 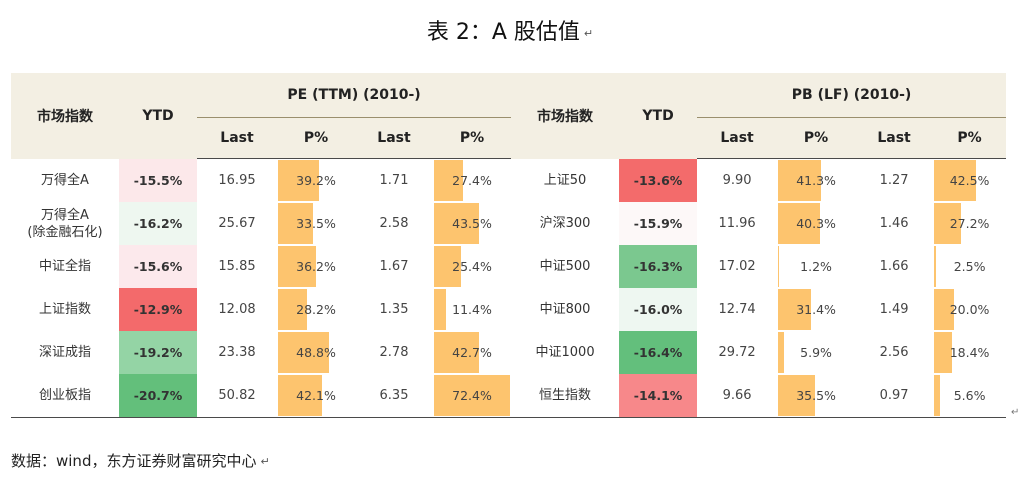 I want to click on pe-pct-cell-value: 36.2%, so click(x=316, y=266).